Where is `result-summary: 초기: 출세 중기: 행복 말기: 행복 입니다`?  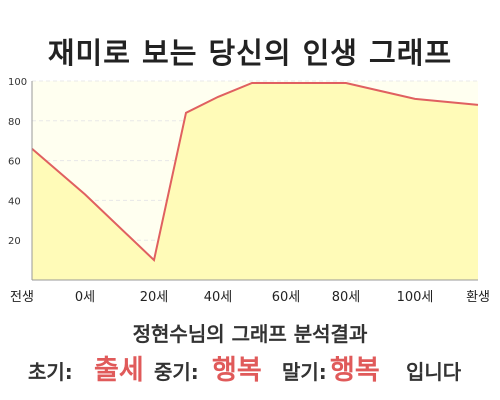
result-summary: 초기: 출세 중기: 행복 말기: 행복 입니다 is located at coordinates (250, 367).